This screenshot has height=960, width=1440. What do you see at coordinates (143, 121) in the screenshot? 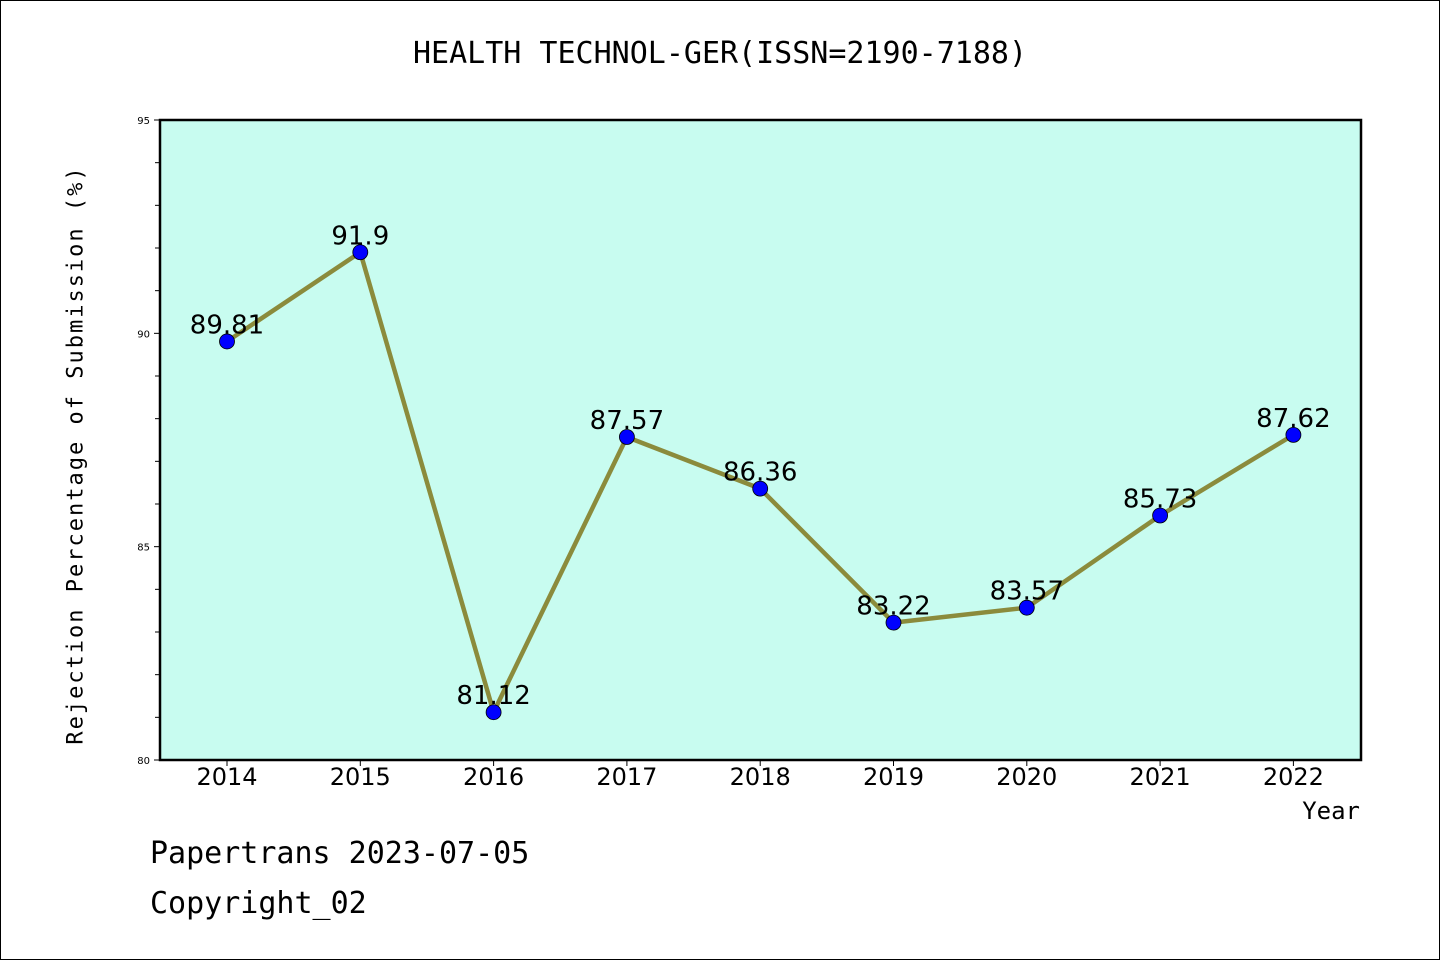
I see `y-tick-label: 95` at bounding box center [143, 121].